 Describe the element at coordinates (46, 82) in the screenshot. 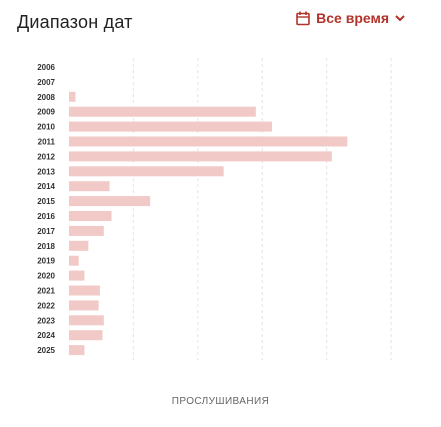

I see `y-tick-label: 2007` at that location.